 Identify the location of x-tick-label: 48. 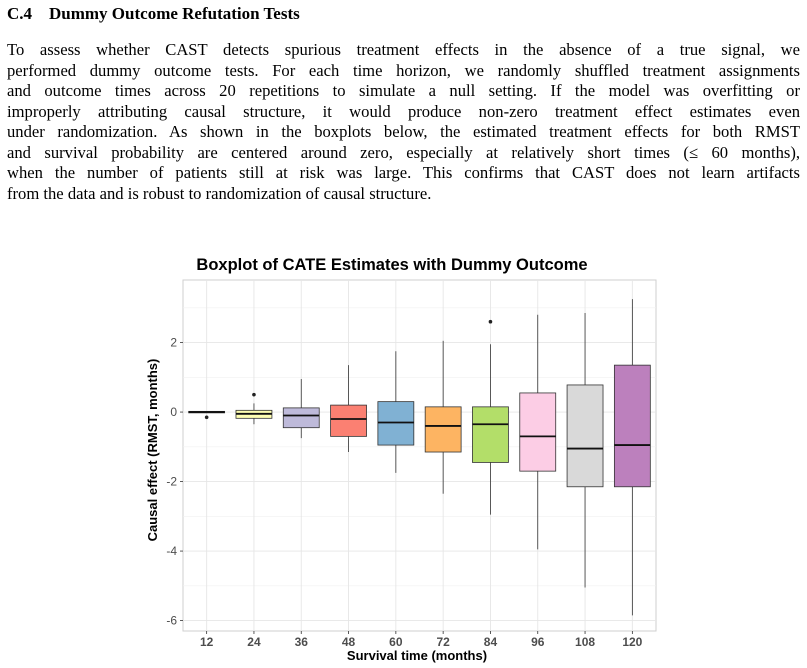
(349, 642).